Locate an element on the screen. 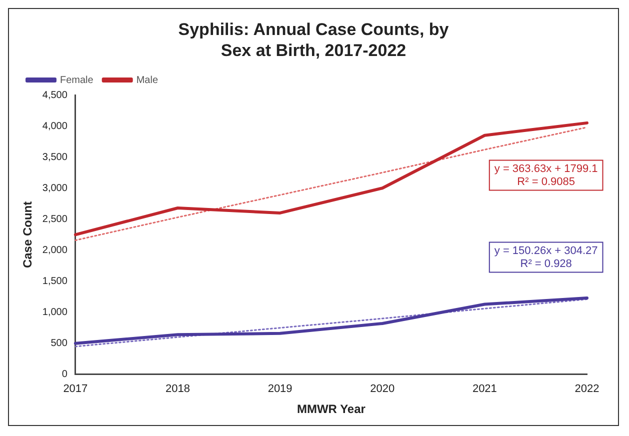 This screenshot has height=436, width=629. y-tick-label: 4,500 is located at coordinates (55, 95).